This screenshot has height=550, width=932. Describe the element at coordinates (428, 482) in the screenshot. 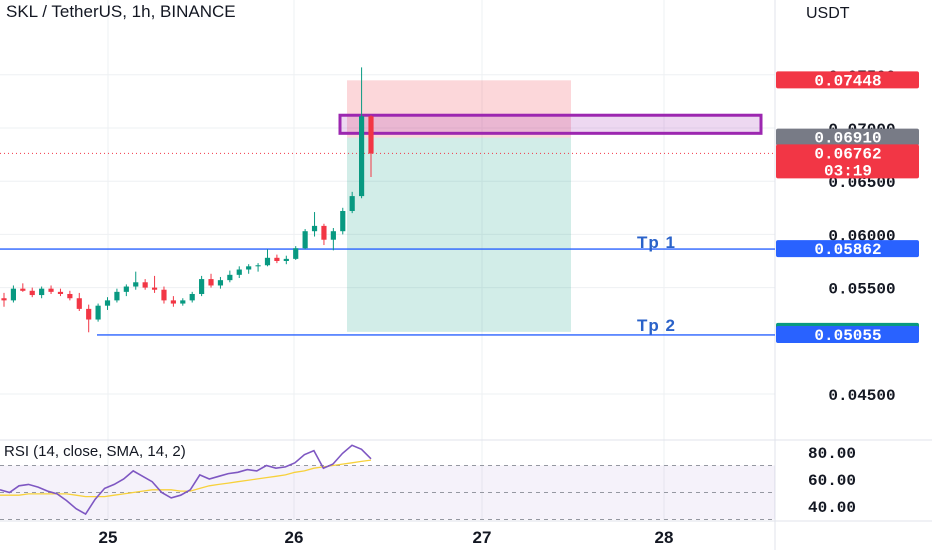

I see `rsi-pane: 80.00 60.00 40.00` at that location.